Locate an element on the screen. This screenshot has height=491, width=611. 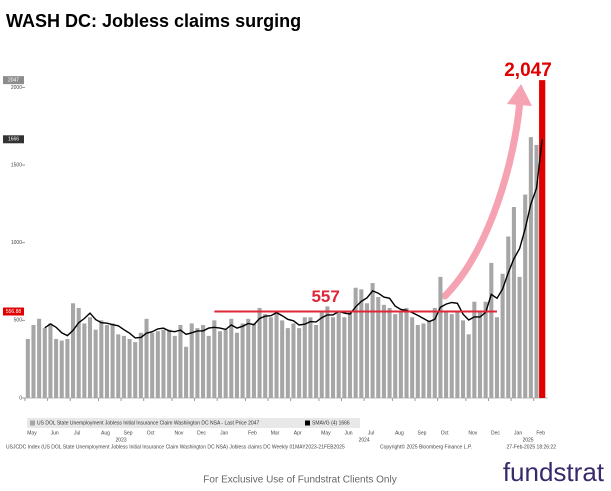
x-tick-label: Sep is located at coordinates (422, 433).